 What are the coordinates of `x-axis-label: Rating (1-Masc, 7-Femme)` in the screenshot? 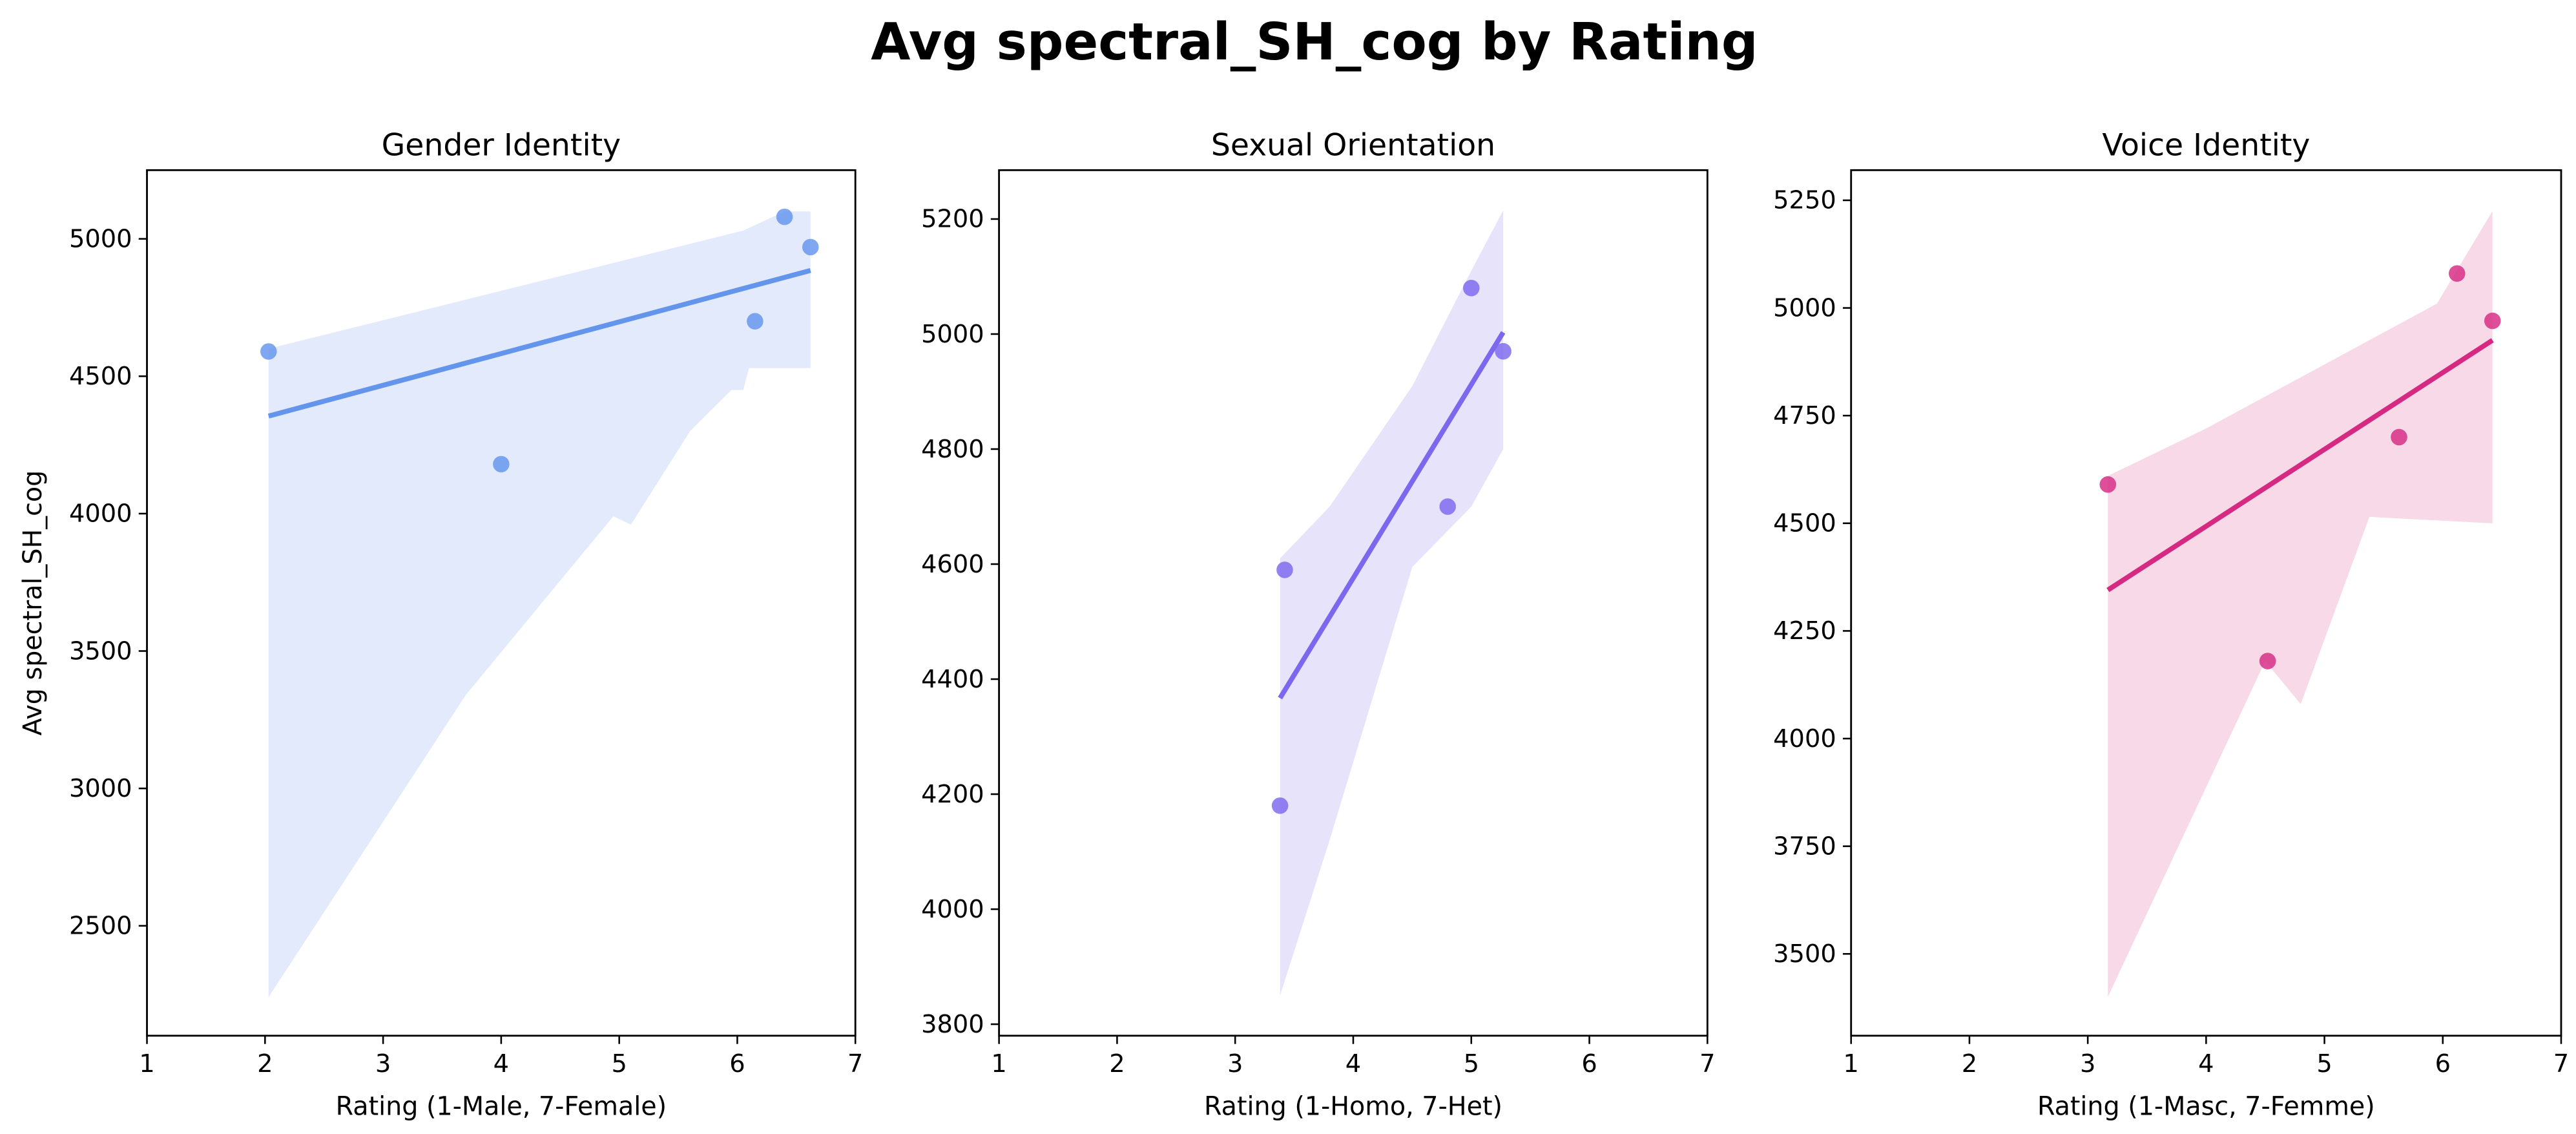 It's located at (2206, 1107).